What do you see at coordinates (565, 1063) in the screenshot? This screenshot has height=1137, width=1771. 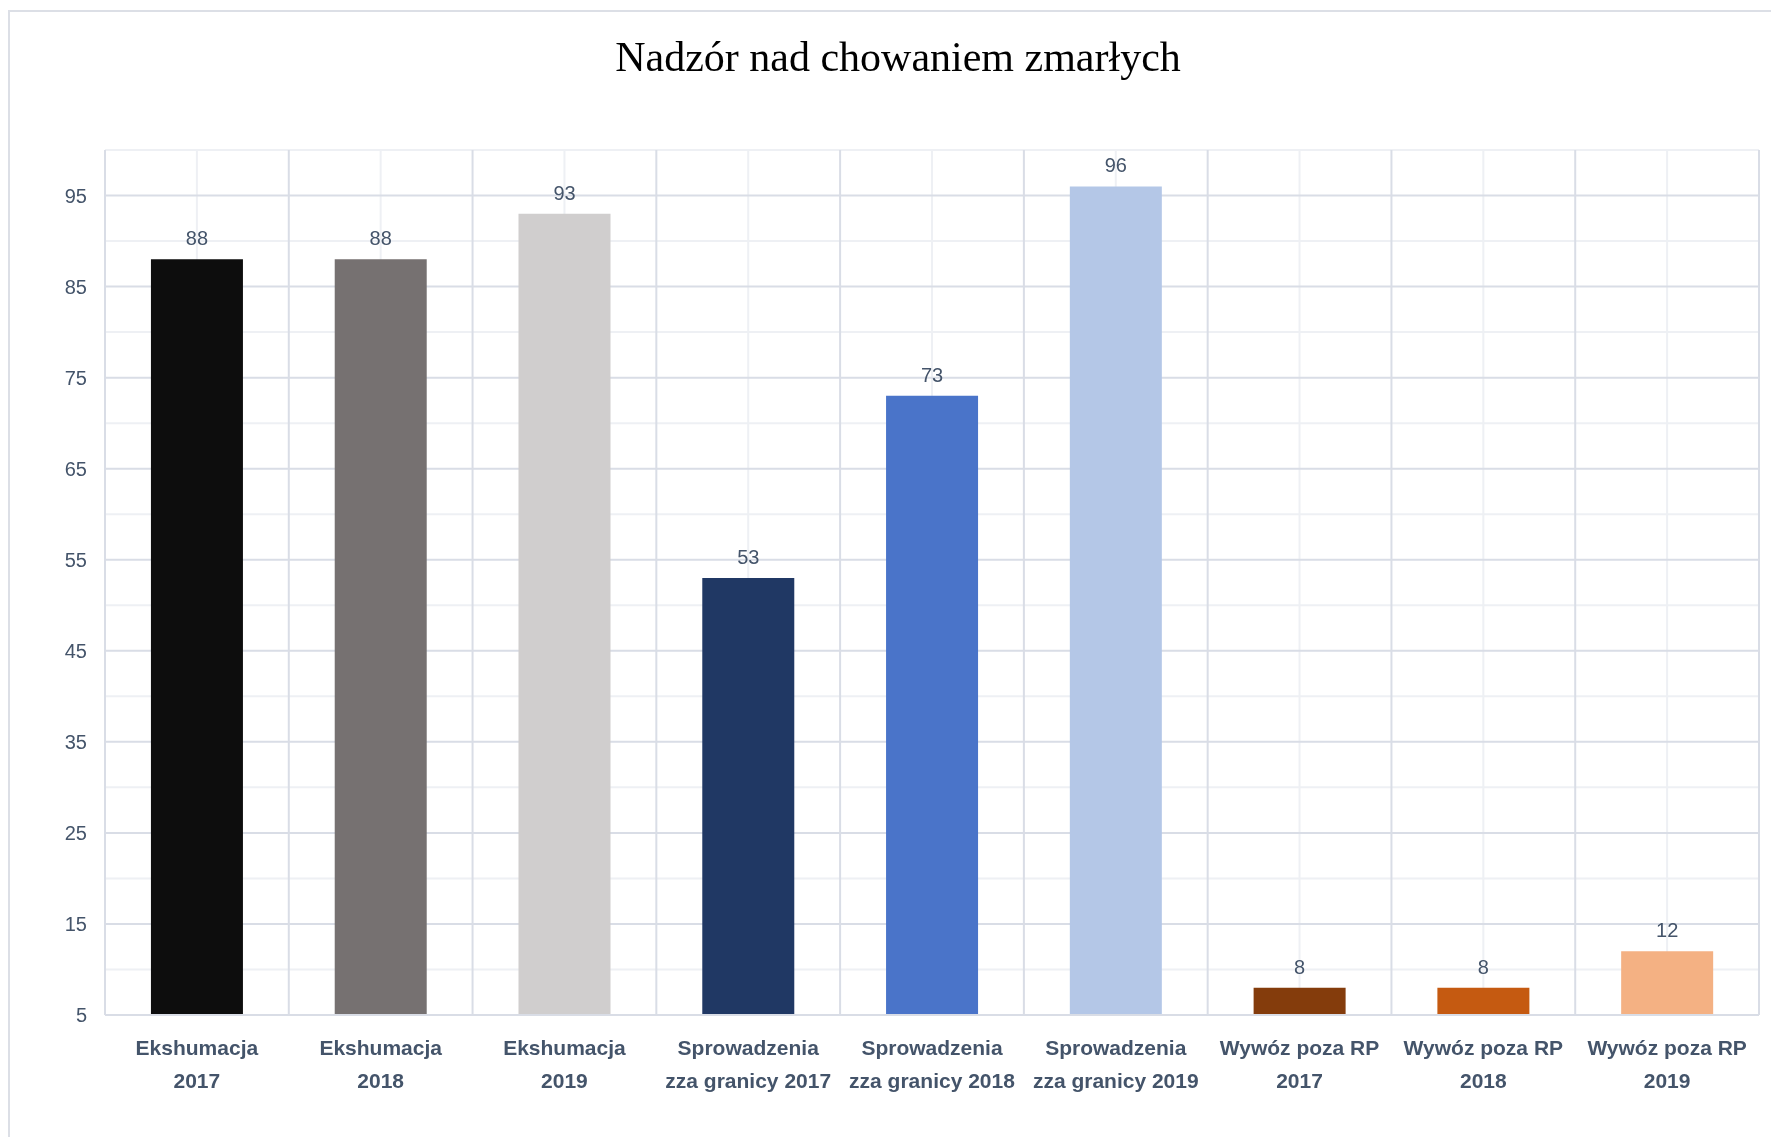 I see `x-tick-label: Ekshumacja 2019` at bounding box center [565, 1063].